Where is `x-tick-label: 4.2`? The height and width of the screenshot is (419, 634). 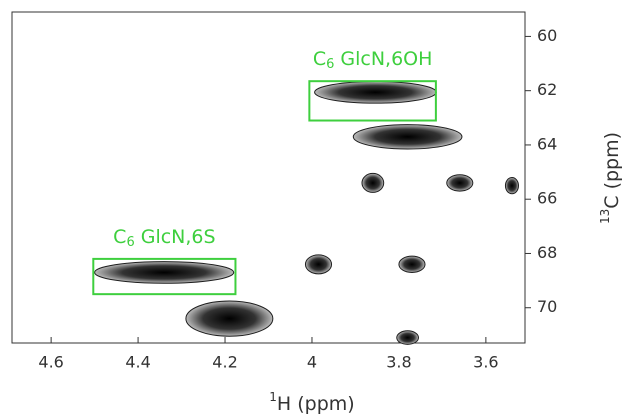
x-tick-label: 4.2 is located at coordinates (224, 362).